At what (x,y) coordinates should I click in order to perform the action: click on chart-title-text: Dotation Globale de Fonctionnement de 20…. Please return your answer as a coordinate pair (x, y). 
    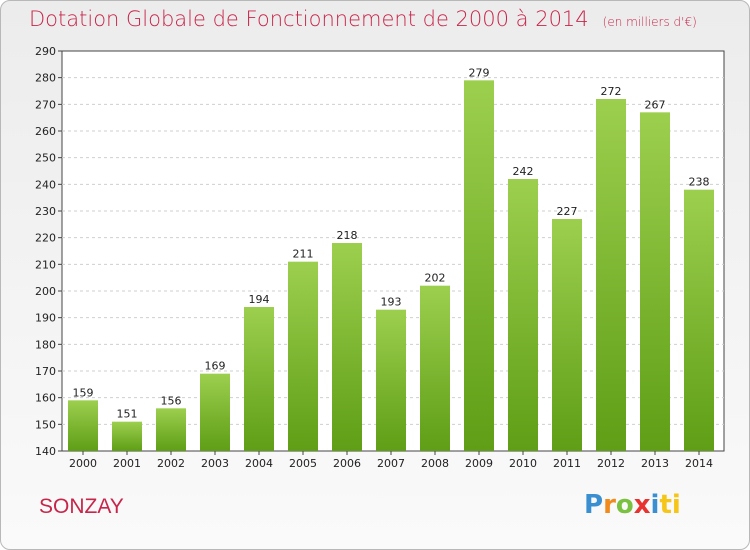
    Looking at the image, I should click on (309, 19).